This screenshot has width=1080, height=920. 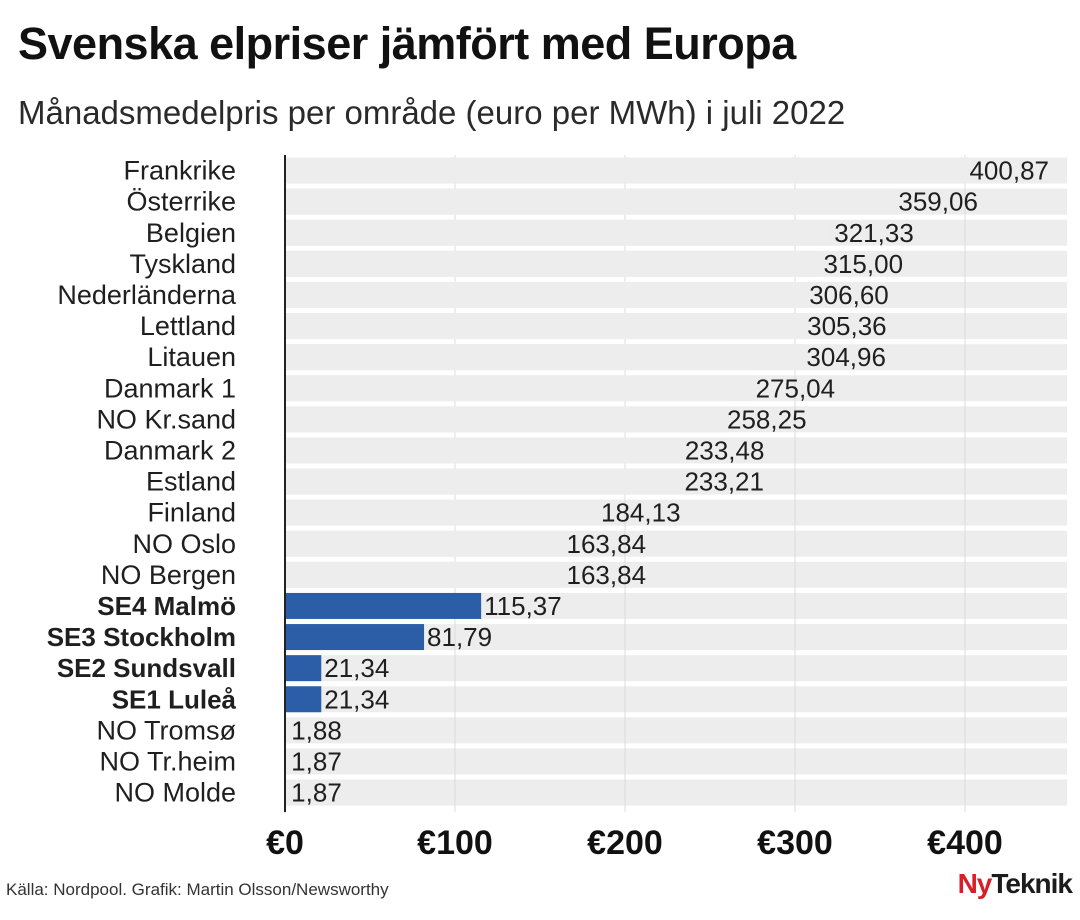 I want to click on value-label-9: 233,48, so click(x=725, y=450).